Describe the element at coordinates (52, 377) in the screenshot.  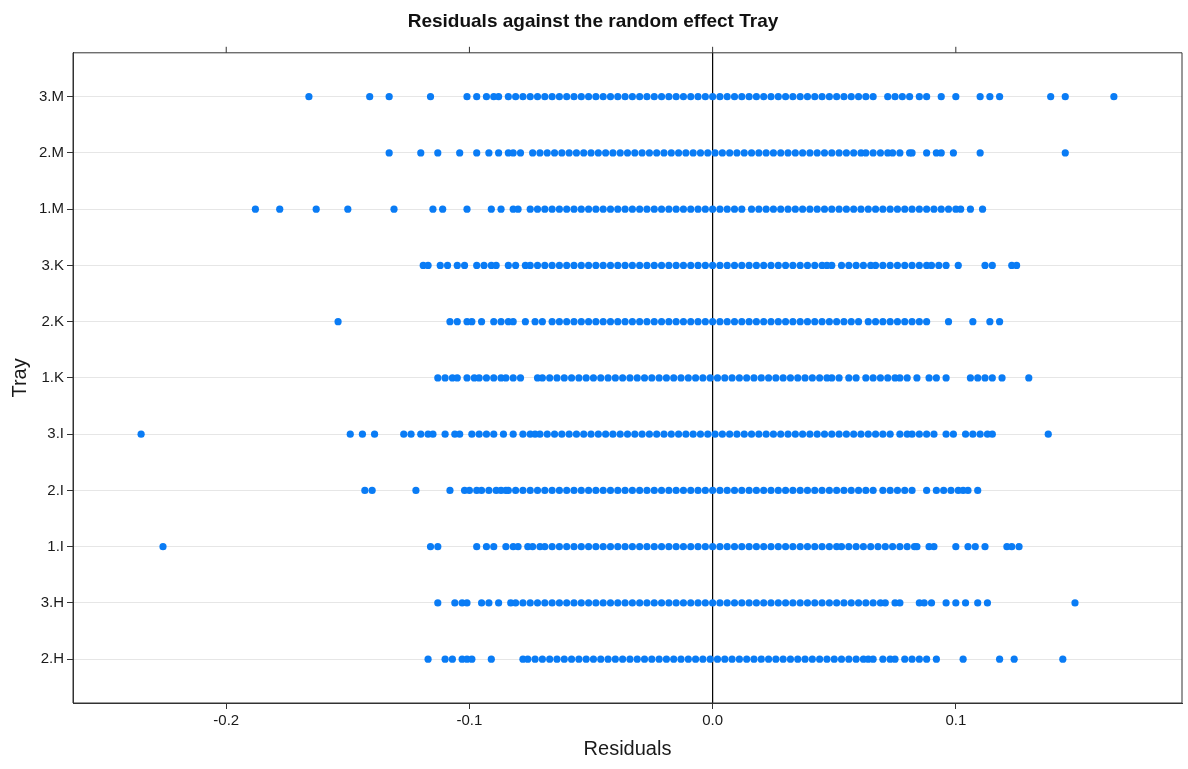
I see `y-tick-label: 1.K` at that location.